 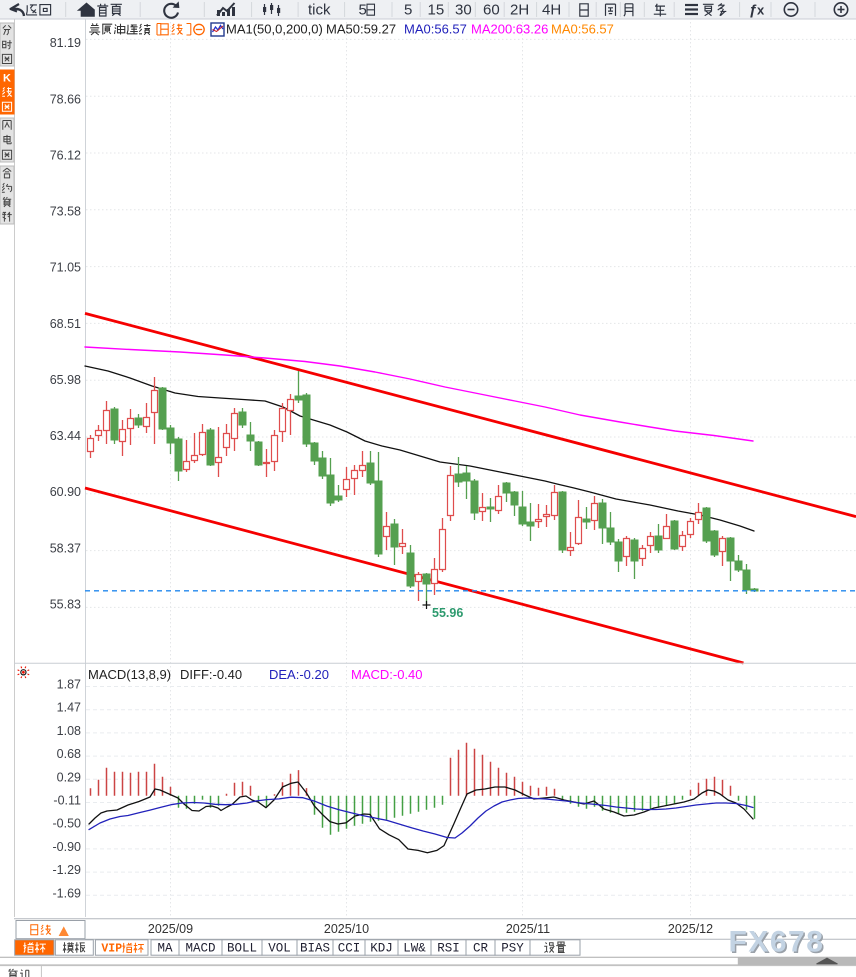 What do you see at coordinates (170, 929) in the screenshot?
I see `svg-text: 2025/09` at bounding box center [170, 929].